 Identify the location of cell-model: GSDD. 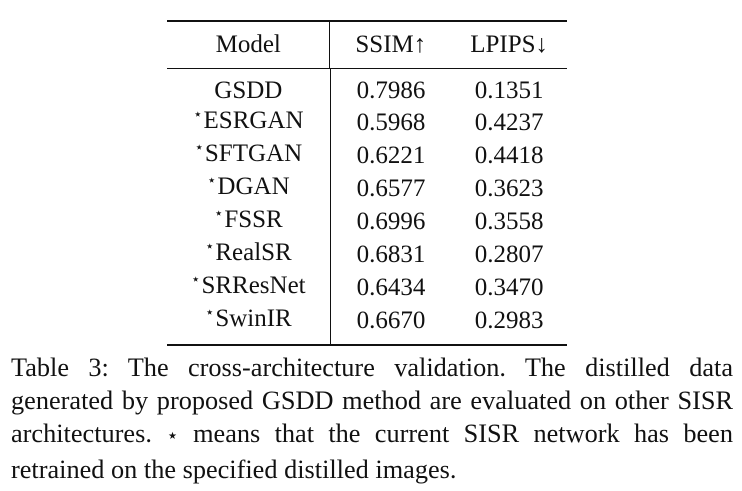
(248, 87).